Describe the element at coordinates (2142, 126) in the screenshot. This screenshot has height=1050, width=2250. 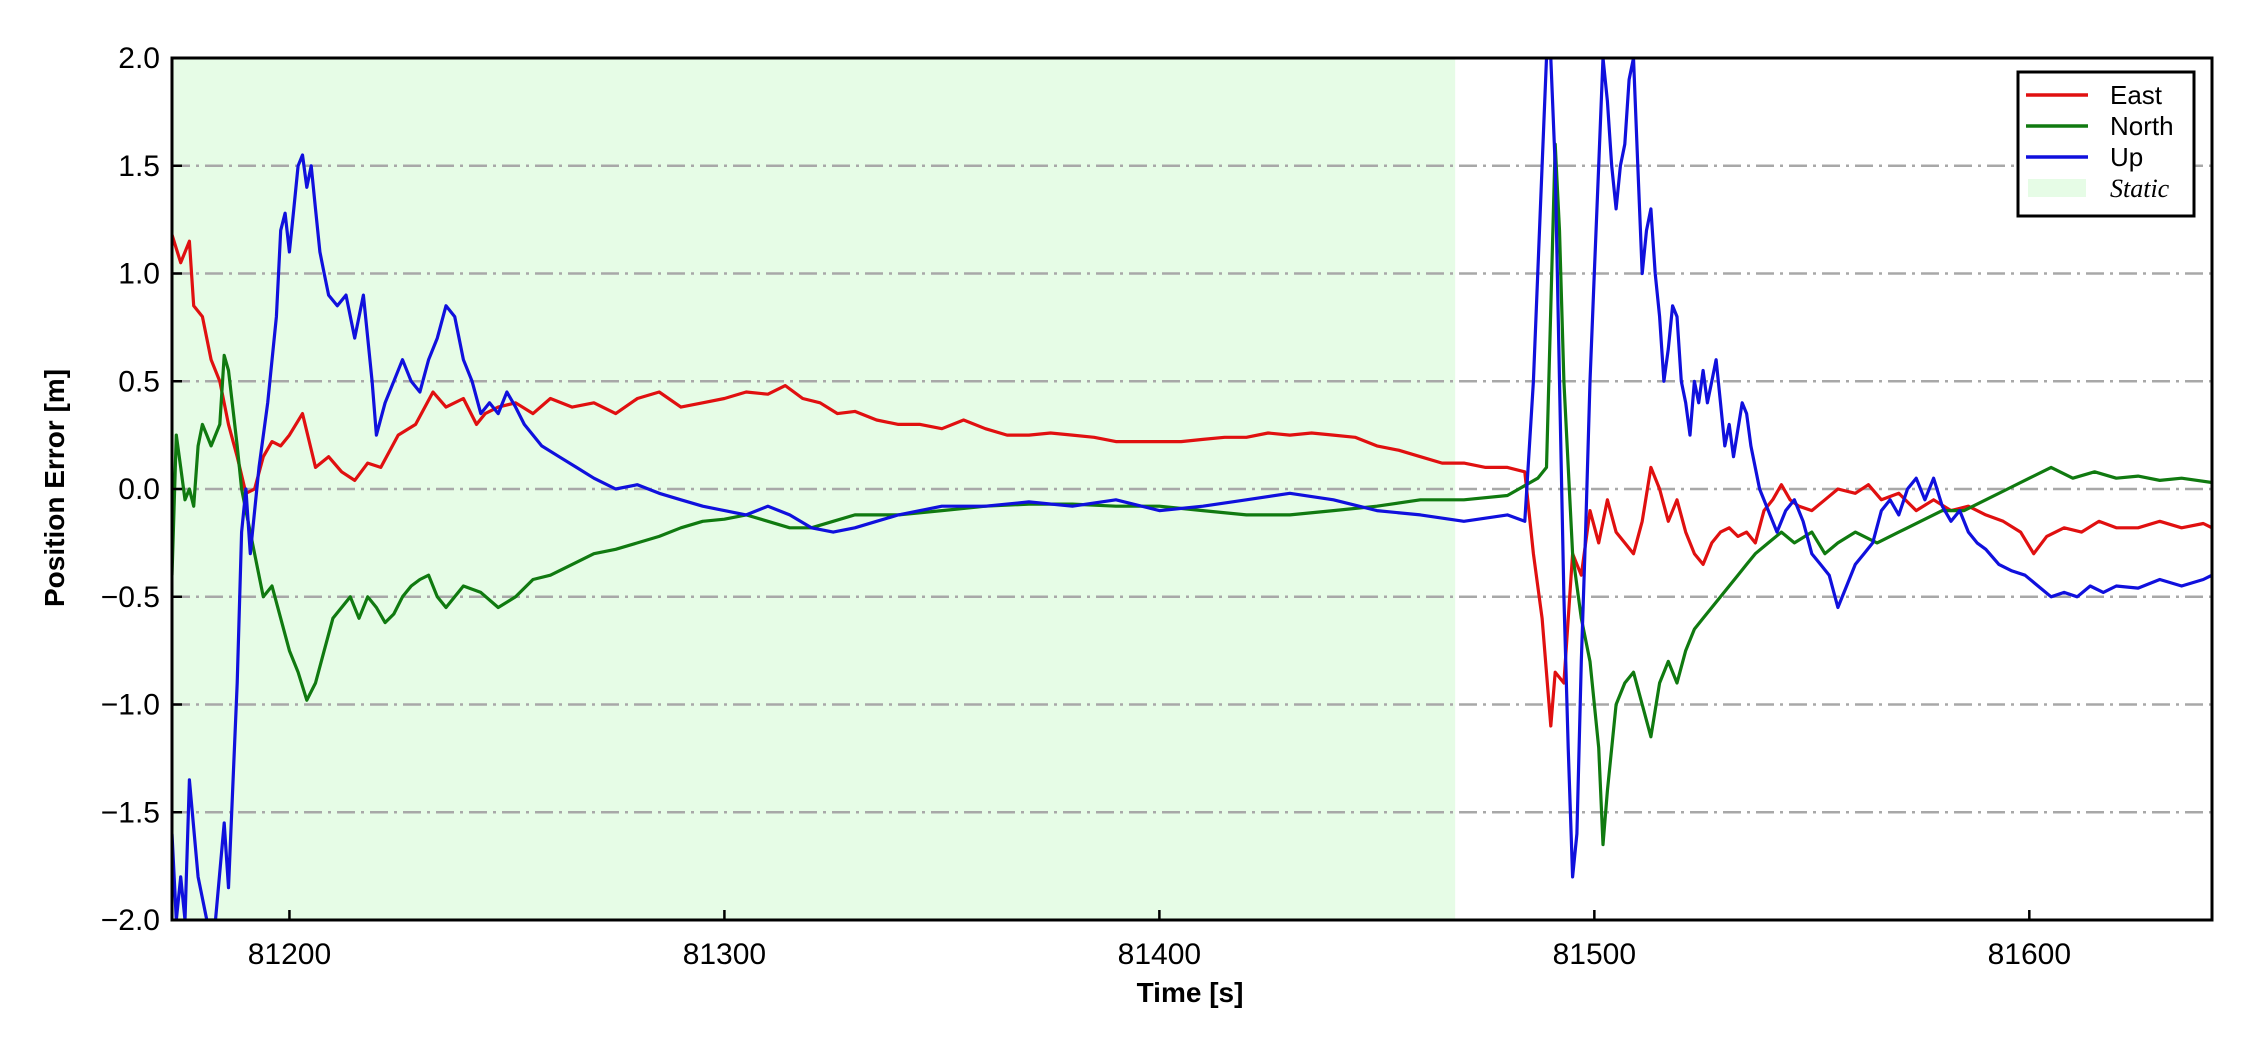
I see `legend-label-north: North` at that location.